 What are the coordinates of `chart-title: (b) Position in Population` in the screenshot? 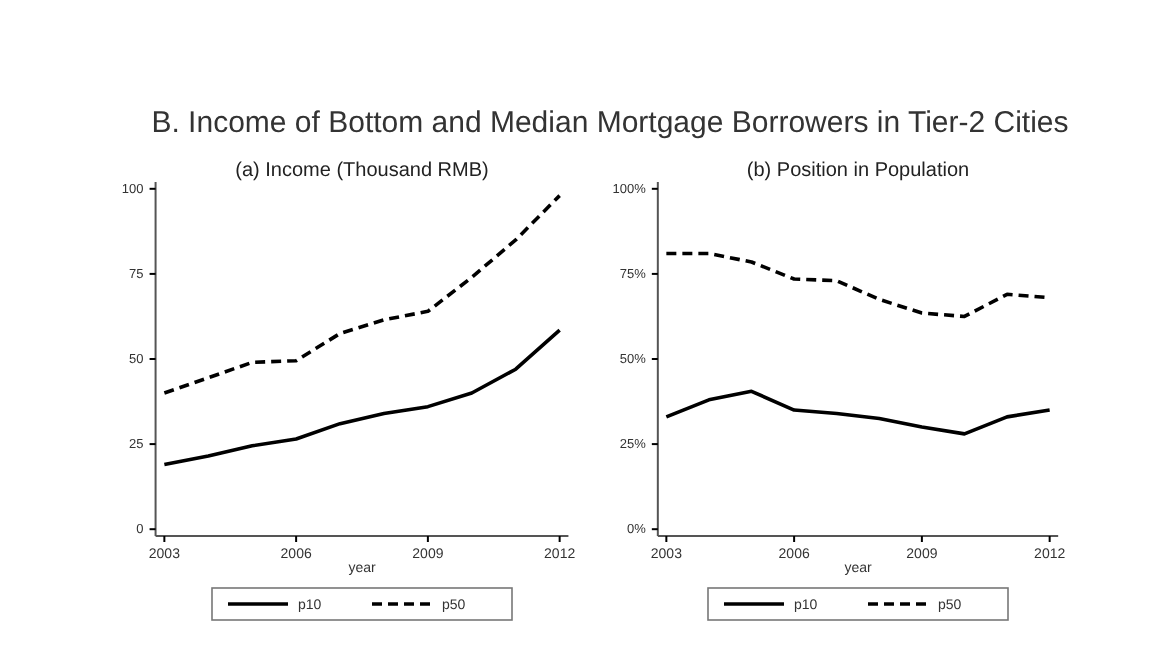 It's located at (858, 171).